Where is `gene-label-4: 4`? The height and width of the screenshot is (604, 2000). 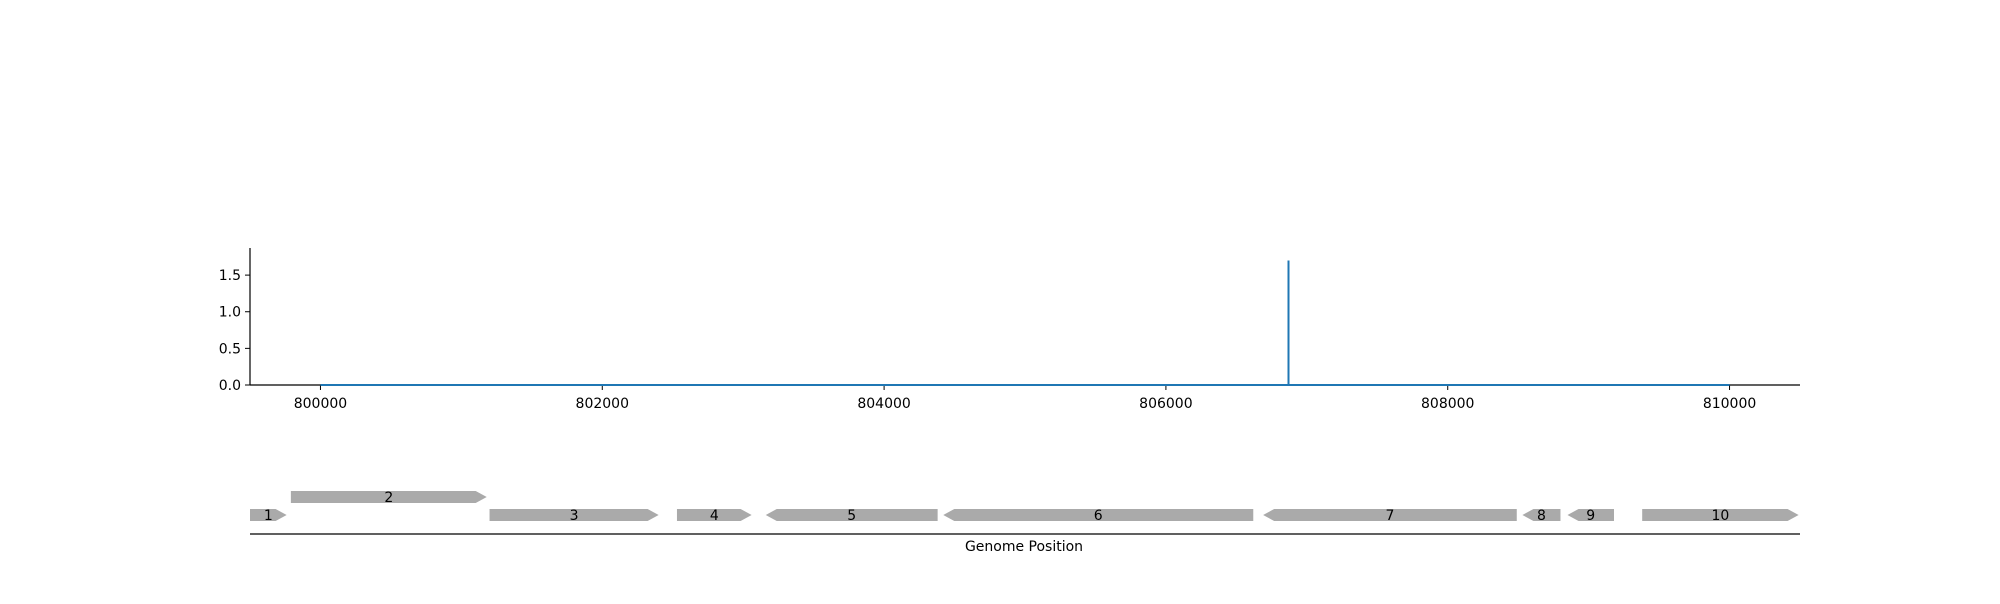
gene-label-4: 4 is located at coordinates (714, 516).